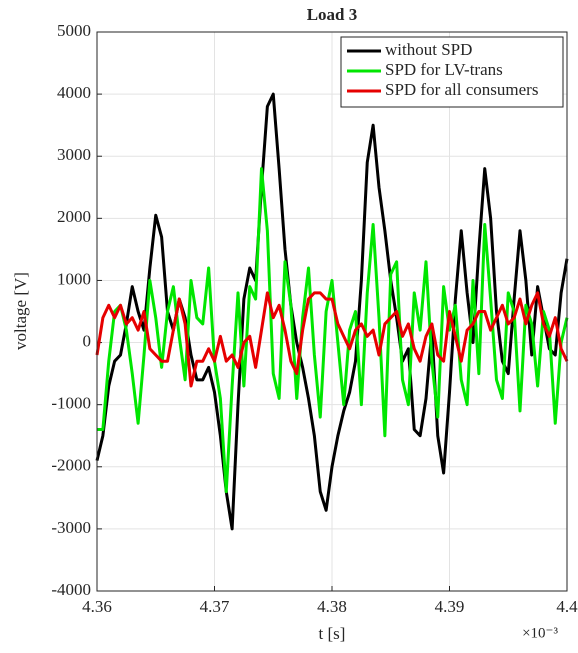 Image resolution: width=578 pixels, height=653 pixels. Describe the element at coordinates (428, 49) in the screenshot. I see `legend-label: without SPD` at that location.